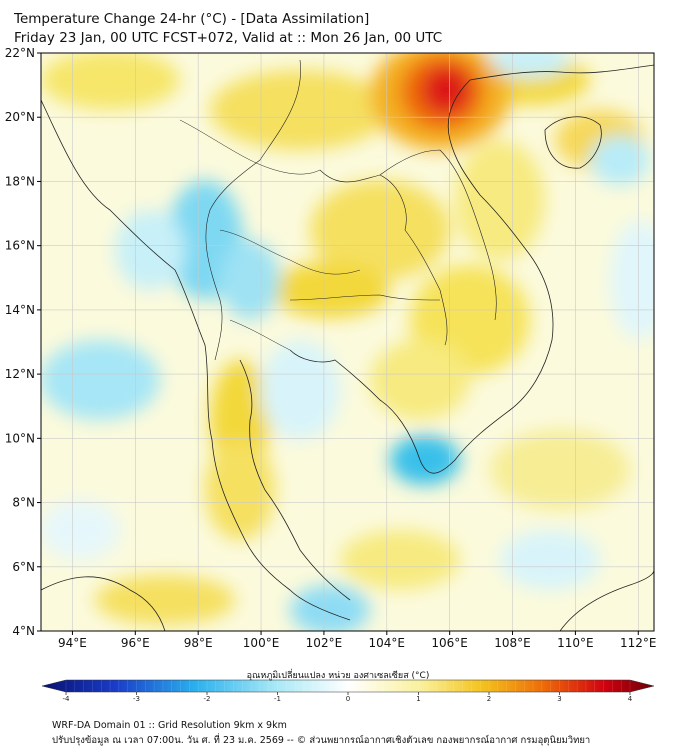  What do you see at coordinates (20, 117) in the screenshot?
I see `lat-tick-label: 20°N` at bounding box center [20, 117].